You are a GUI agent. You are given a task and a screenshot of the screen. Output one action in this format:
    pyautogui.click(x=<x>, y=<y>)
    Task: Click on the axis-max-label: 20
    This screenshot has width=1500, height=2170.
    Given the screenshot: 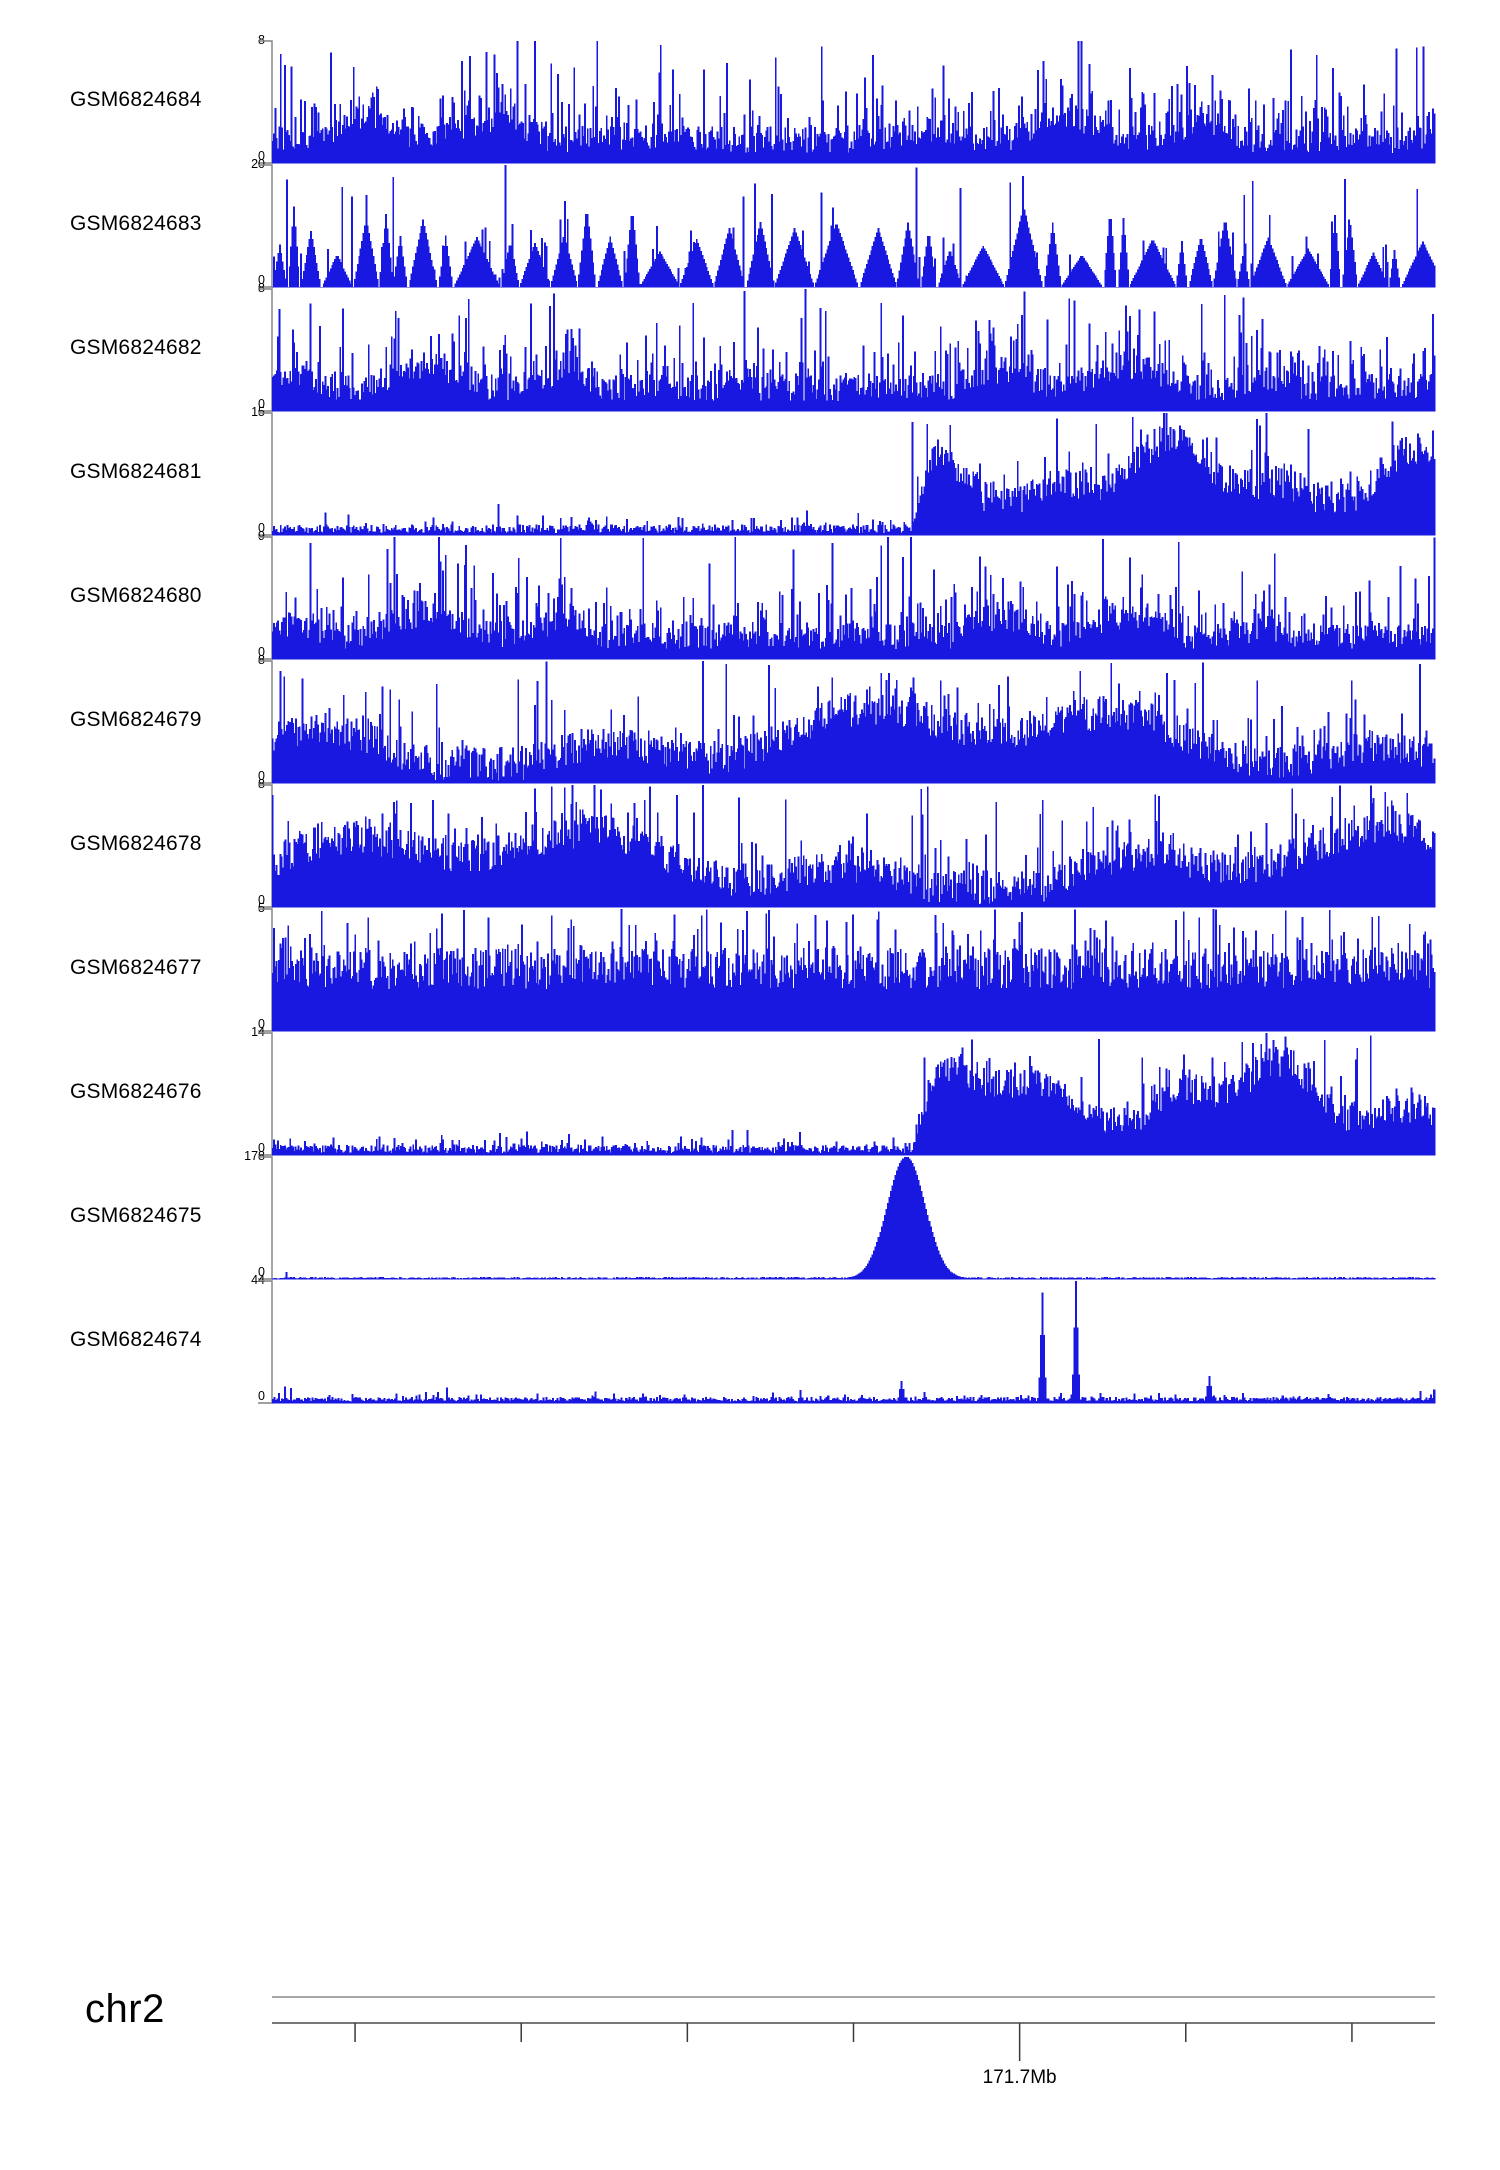 What is the action you would take?
    pyautogui.click(x=258, y=164)
    